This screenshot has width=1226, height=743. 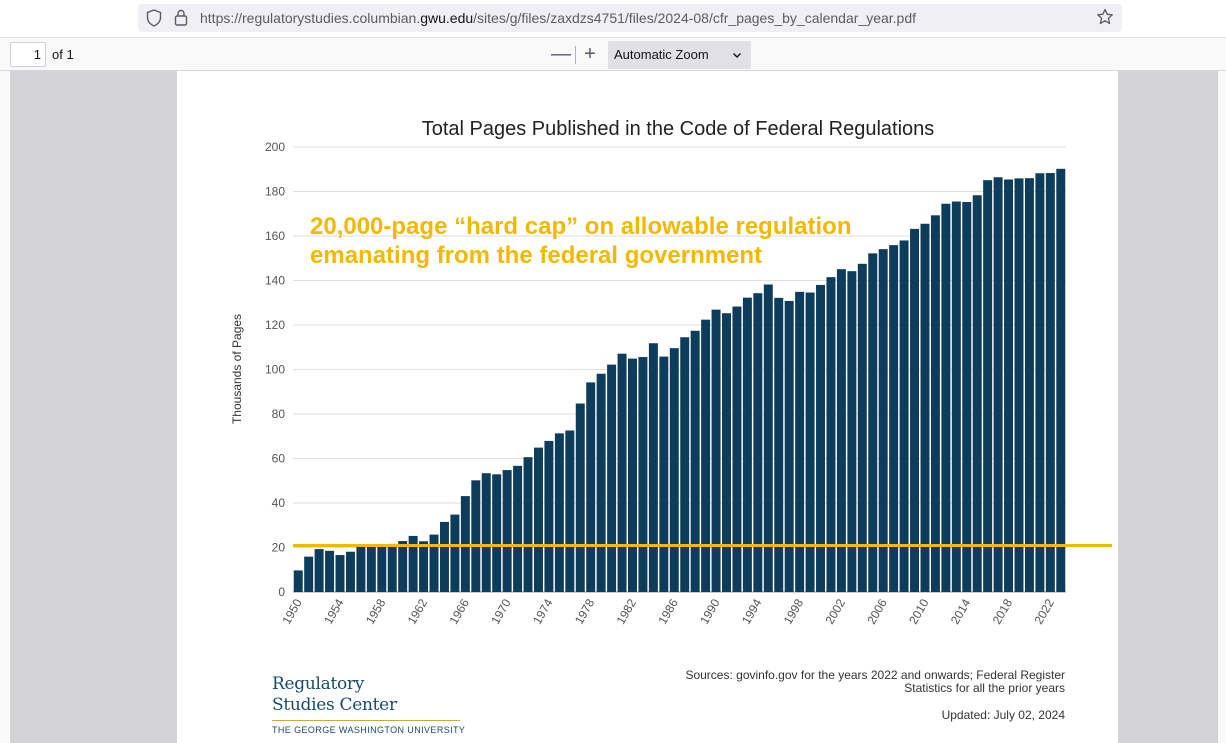 I want to click on annotation-line2: emanating from the federal government, so click(x=536, y=255).